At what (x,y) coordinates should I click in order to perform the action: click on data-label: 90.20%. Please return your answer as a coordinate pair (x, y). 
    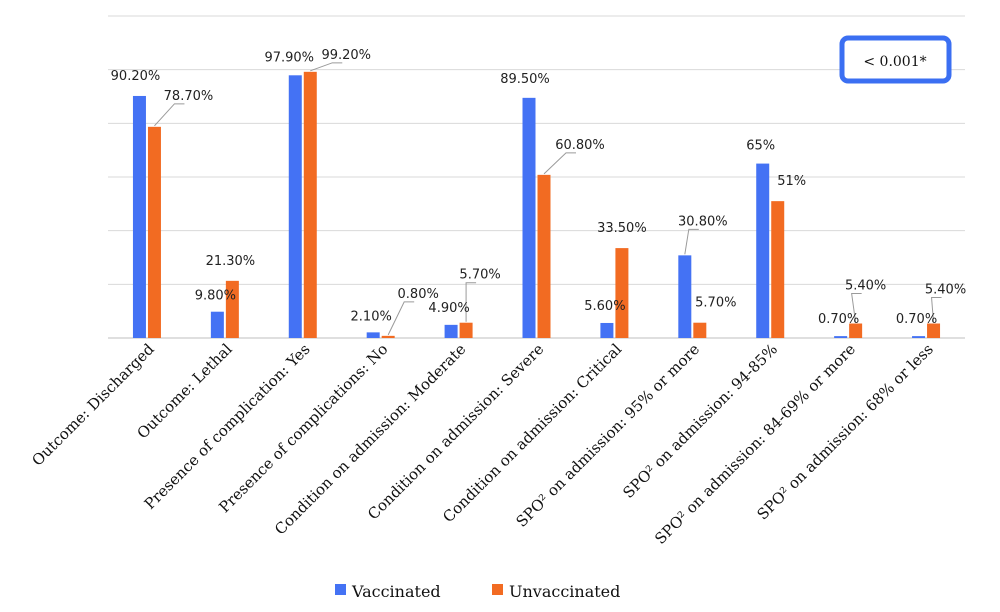
    Looking at the image, I should click on (136, 76).